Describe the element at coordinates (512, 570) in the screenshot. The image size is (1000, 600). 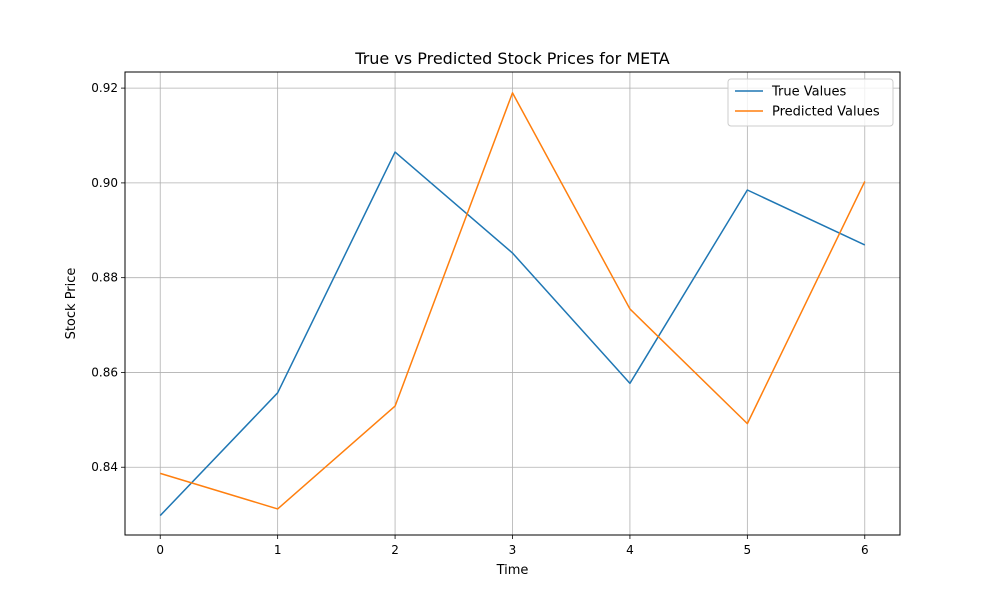
I see `x-axis-label: Time` at that location.